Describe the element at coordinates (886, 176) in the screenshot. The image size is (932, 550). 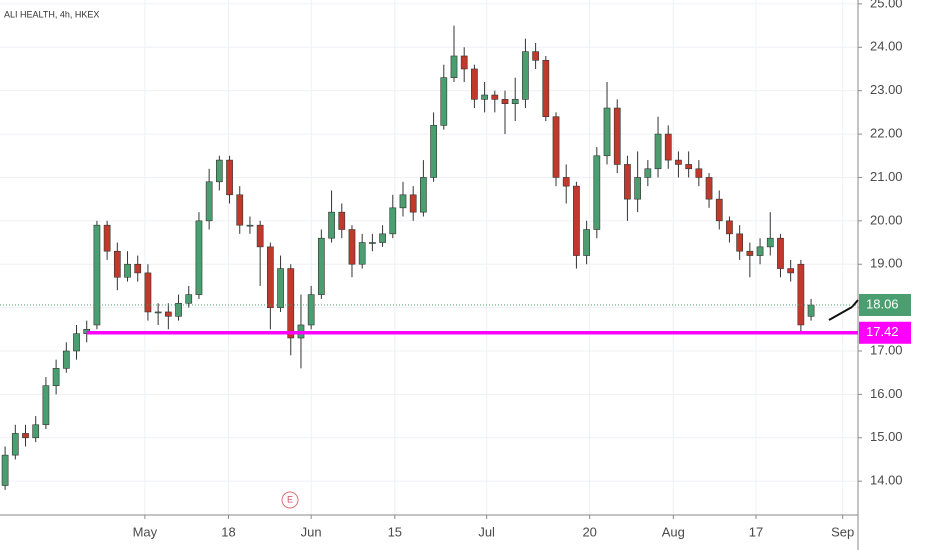
I see `y-tick-label: 21.00` at that location.